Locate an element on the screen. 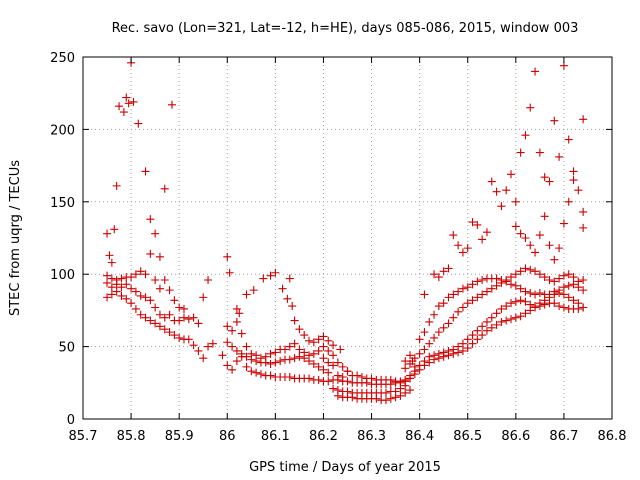 The image size is (640, 480). y-tick-label: 200 is located at coordinates (62, 130).